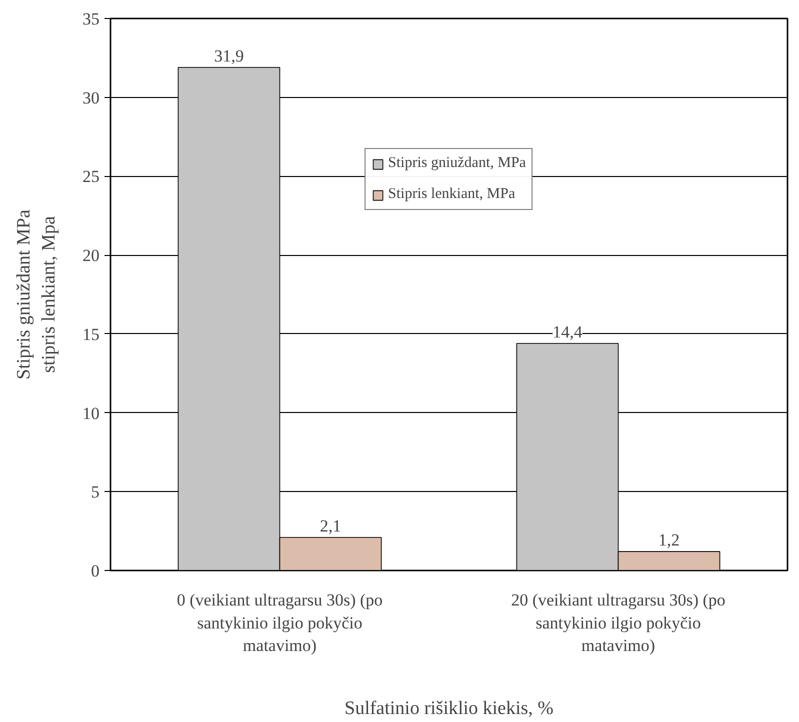  Describe the element at coordinates (567, 332) in the screenshot. I see `data-label: 14,4` at that location.